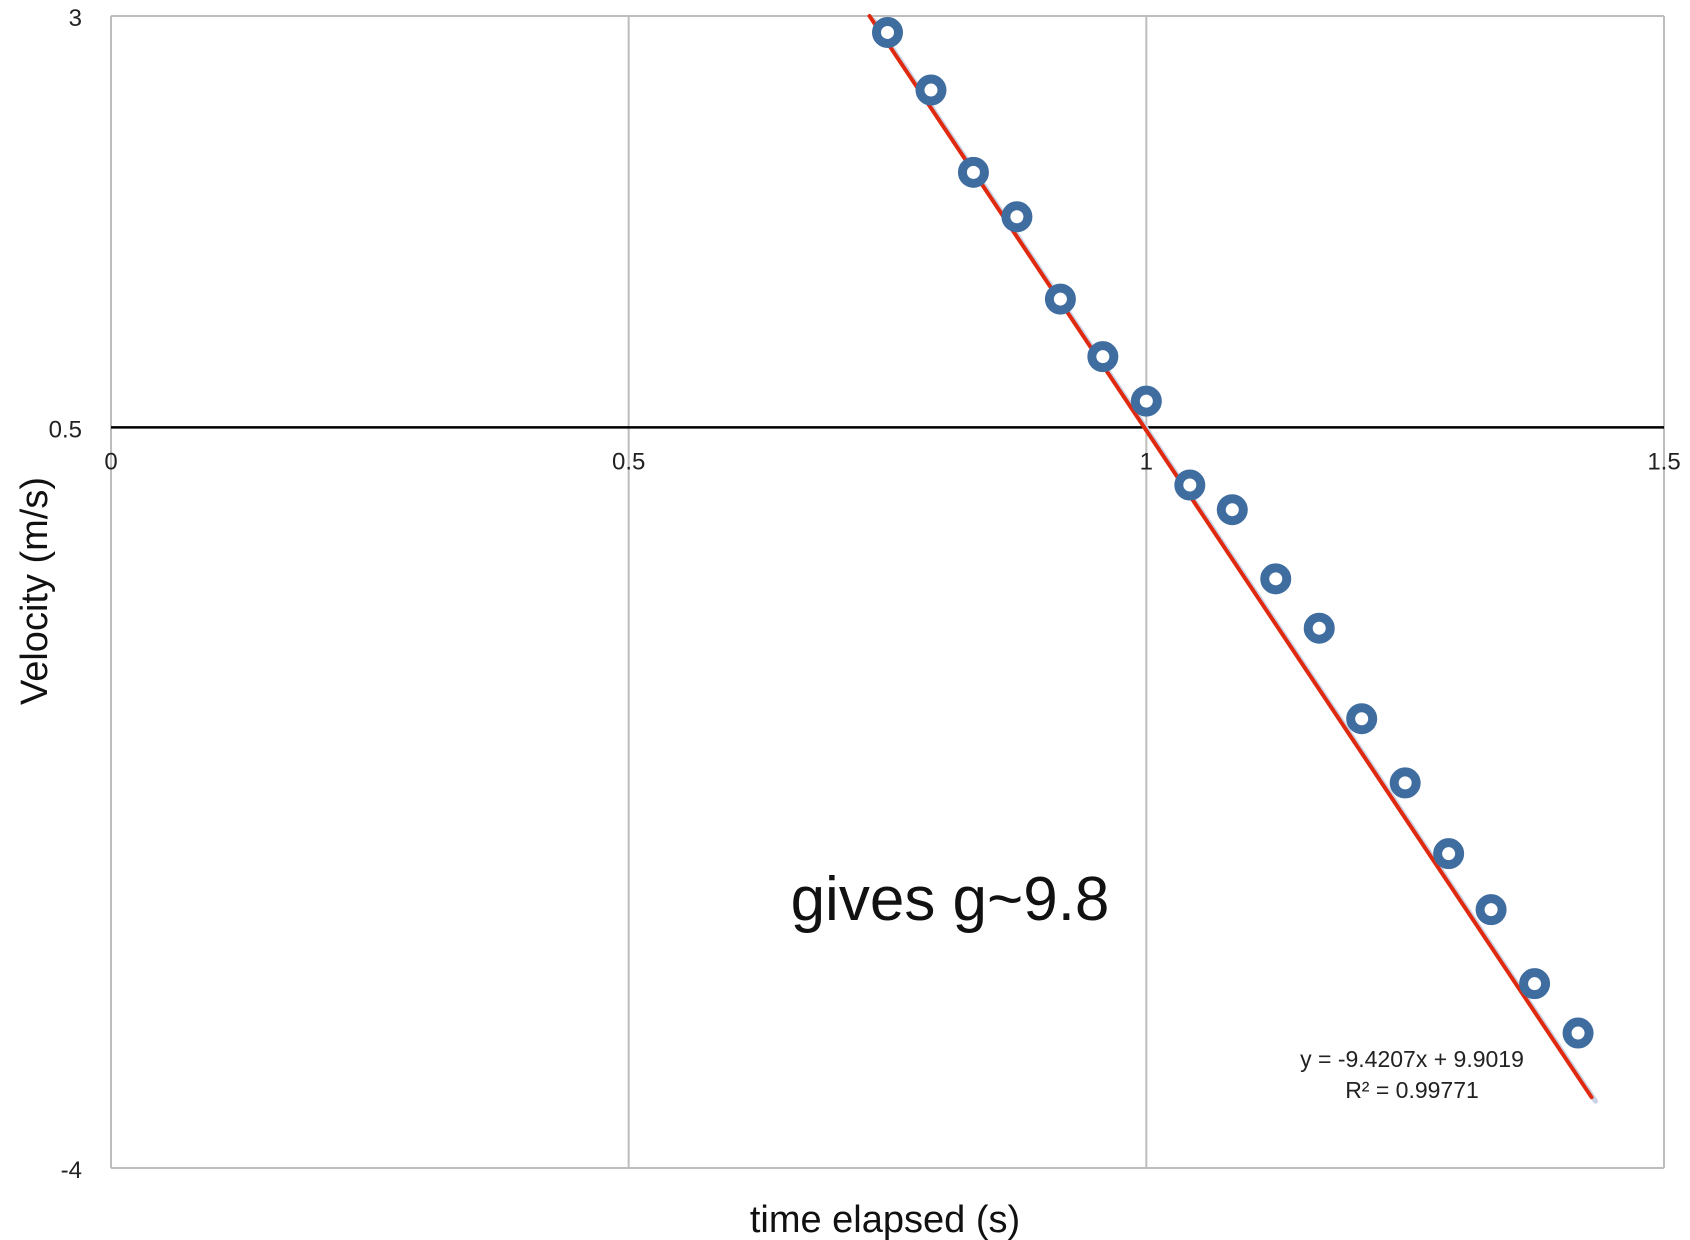 The image size is (1690, 1240). I want to click on y-tick-label: 0.5, so click(65, 429).